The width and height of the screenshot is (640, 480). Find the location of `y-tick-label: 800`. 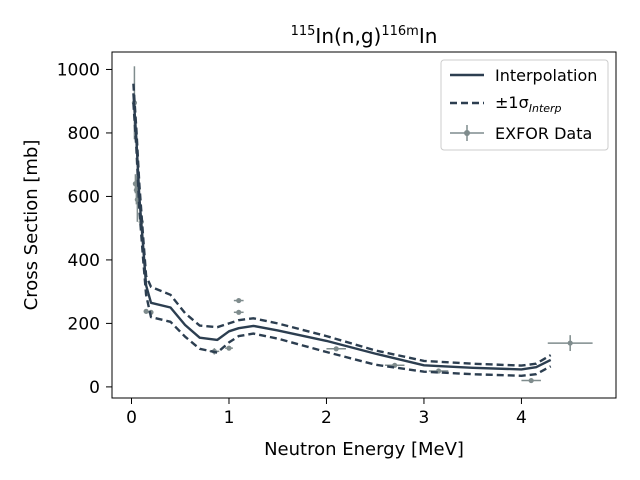

y-tick-label: 800 is located at coordinates (84, 134).